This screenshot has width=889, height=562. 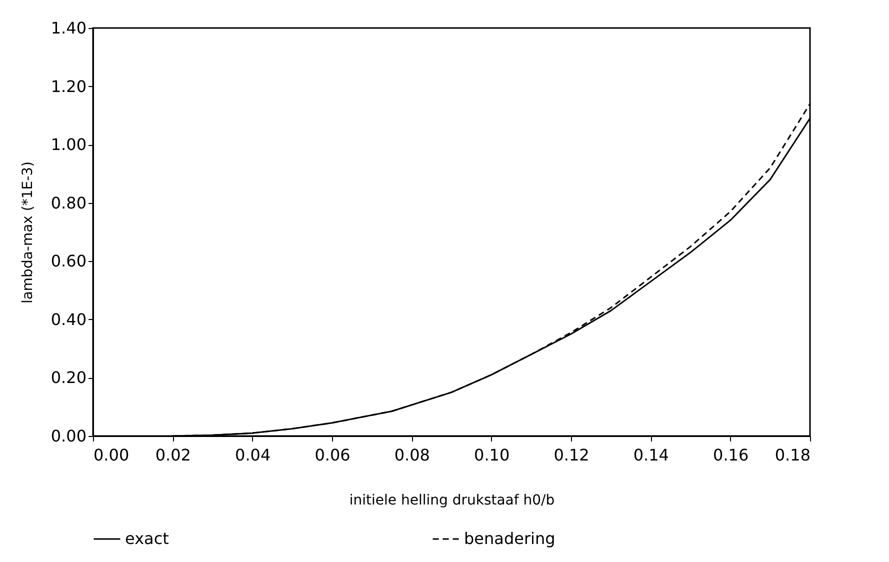 What do you see at coordinates (147, 538) in the screenshot?
I see `legend-label: exact` at bounding box center [147, 538].